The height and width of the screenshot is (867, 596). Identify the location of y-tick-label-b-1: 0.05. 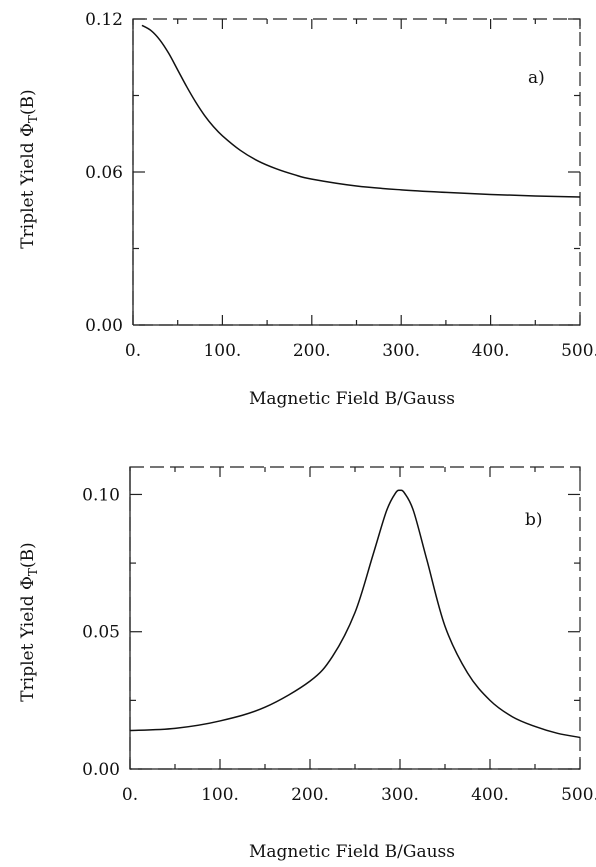
(101, 633).